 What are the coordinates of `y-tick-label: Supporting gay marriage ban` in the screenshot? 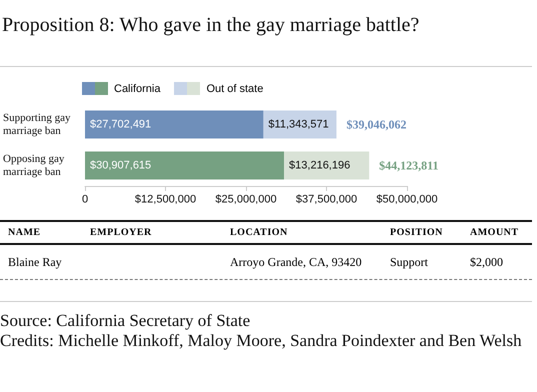 It's located at (38, 124).